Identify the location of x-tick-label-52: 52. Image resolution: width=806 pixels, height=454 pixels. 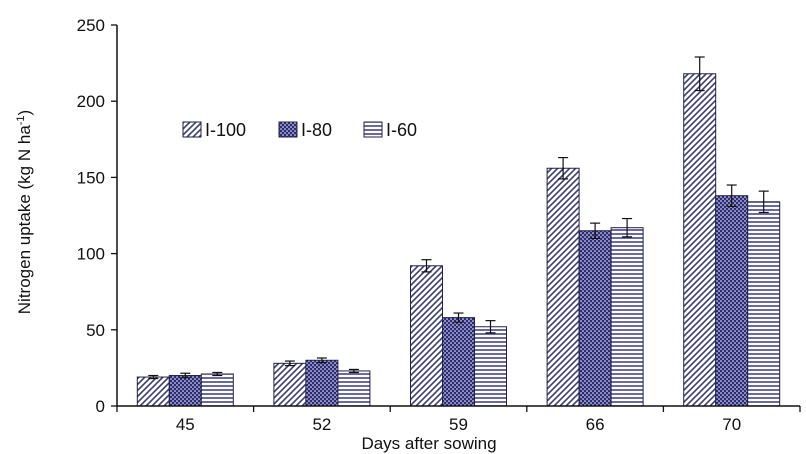
(321, 424).